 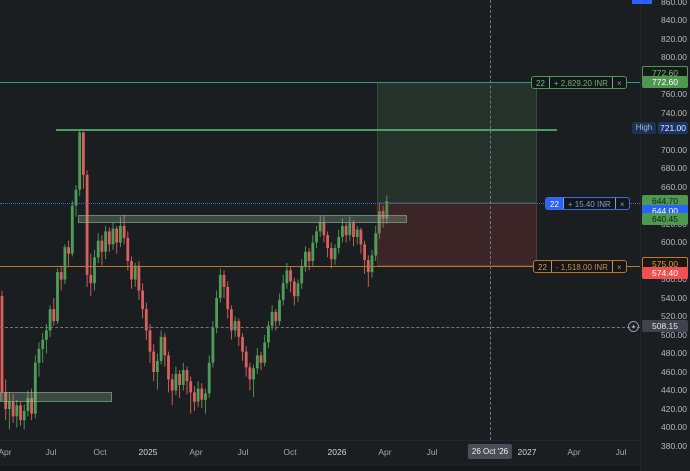 I want to click on time-tick-year: 2026, so click(x=337, y=452).